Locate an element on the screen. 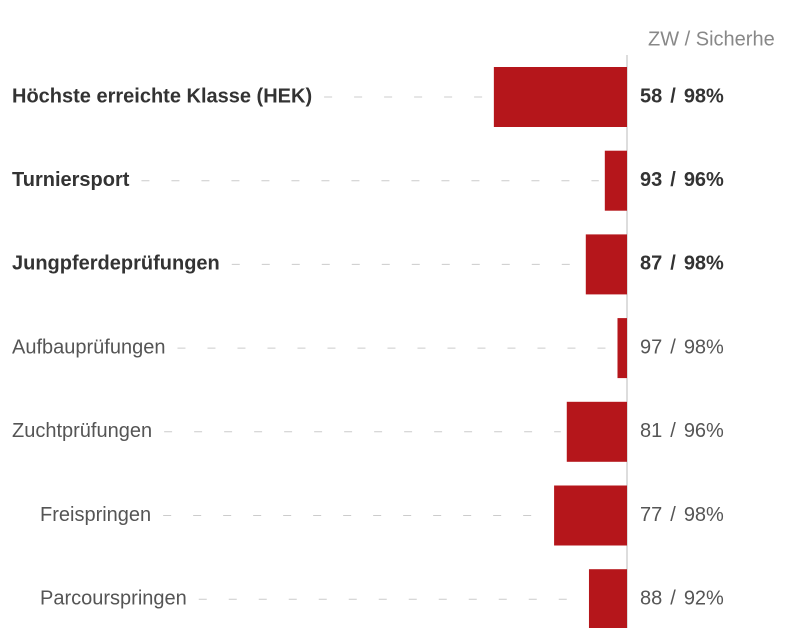 The image size is (804, 628). row-label: Höchste erreichte Klasse (HEK) is located at coordinates (162, 96).